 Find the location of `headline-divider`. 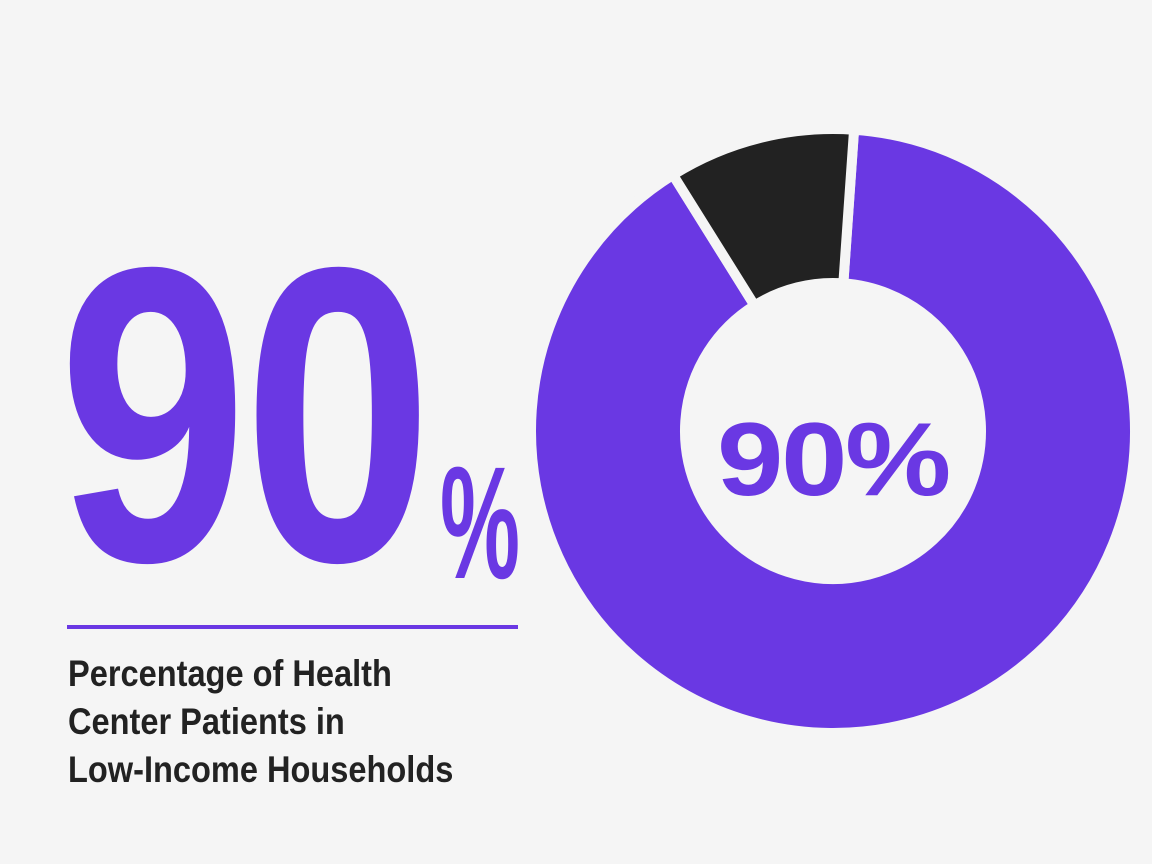

headline-divider is located at coordinates (292, 627).